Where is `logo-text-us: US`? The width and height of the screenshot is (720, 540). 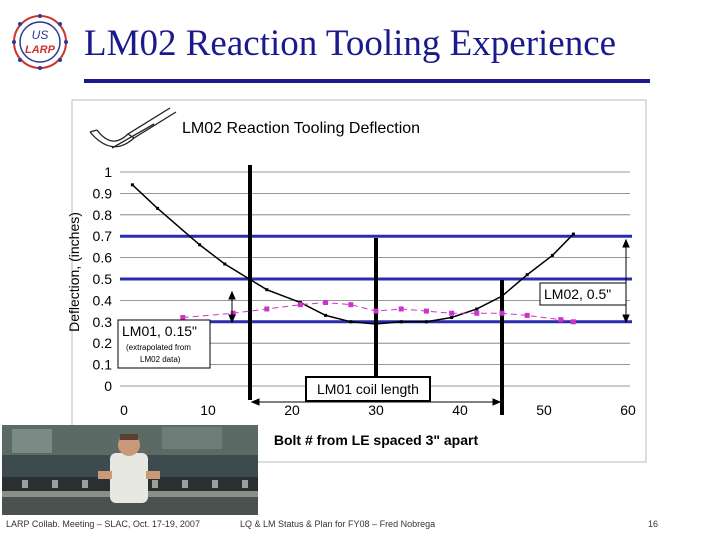
logo-text-us: US is located at coordinates (40, 35).